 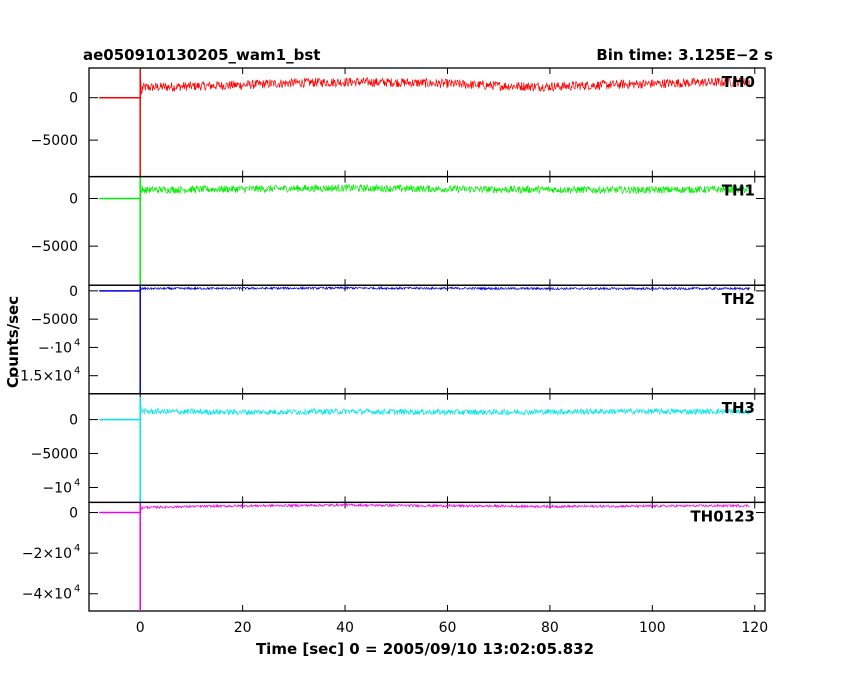 What do you see at coordinates (444, 506) in the screenshot?
I see `series-line-th0123` at bounding box center [444, 506].